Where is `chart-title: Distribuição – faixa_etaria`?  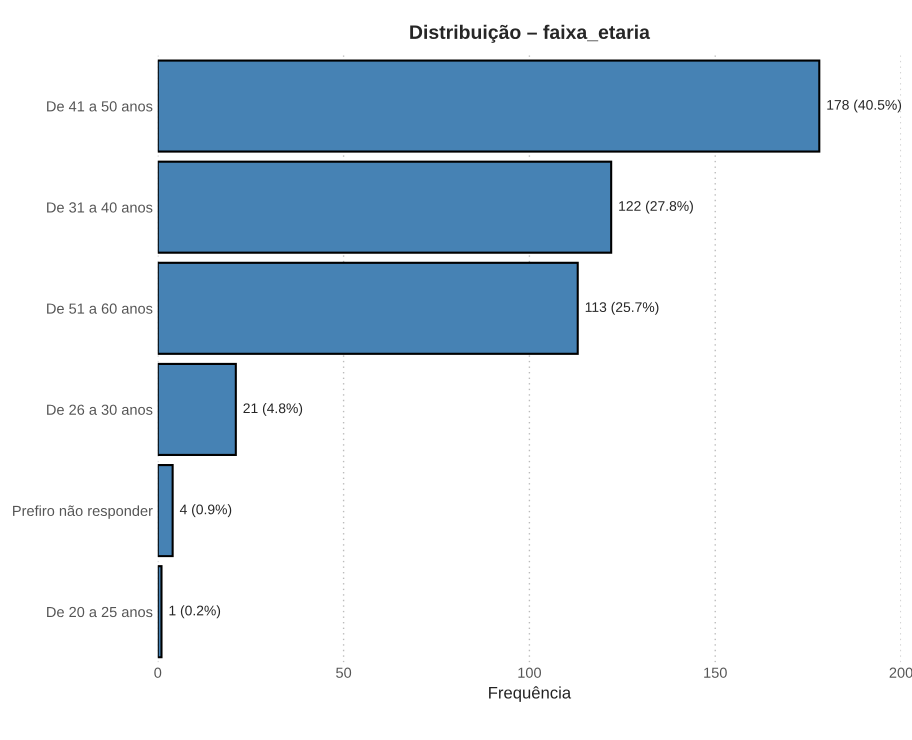
chart-title: Distribuição – faixa_etaria is located at coordinates (530, 33).